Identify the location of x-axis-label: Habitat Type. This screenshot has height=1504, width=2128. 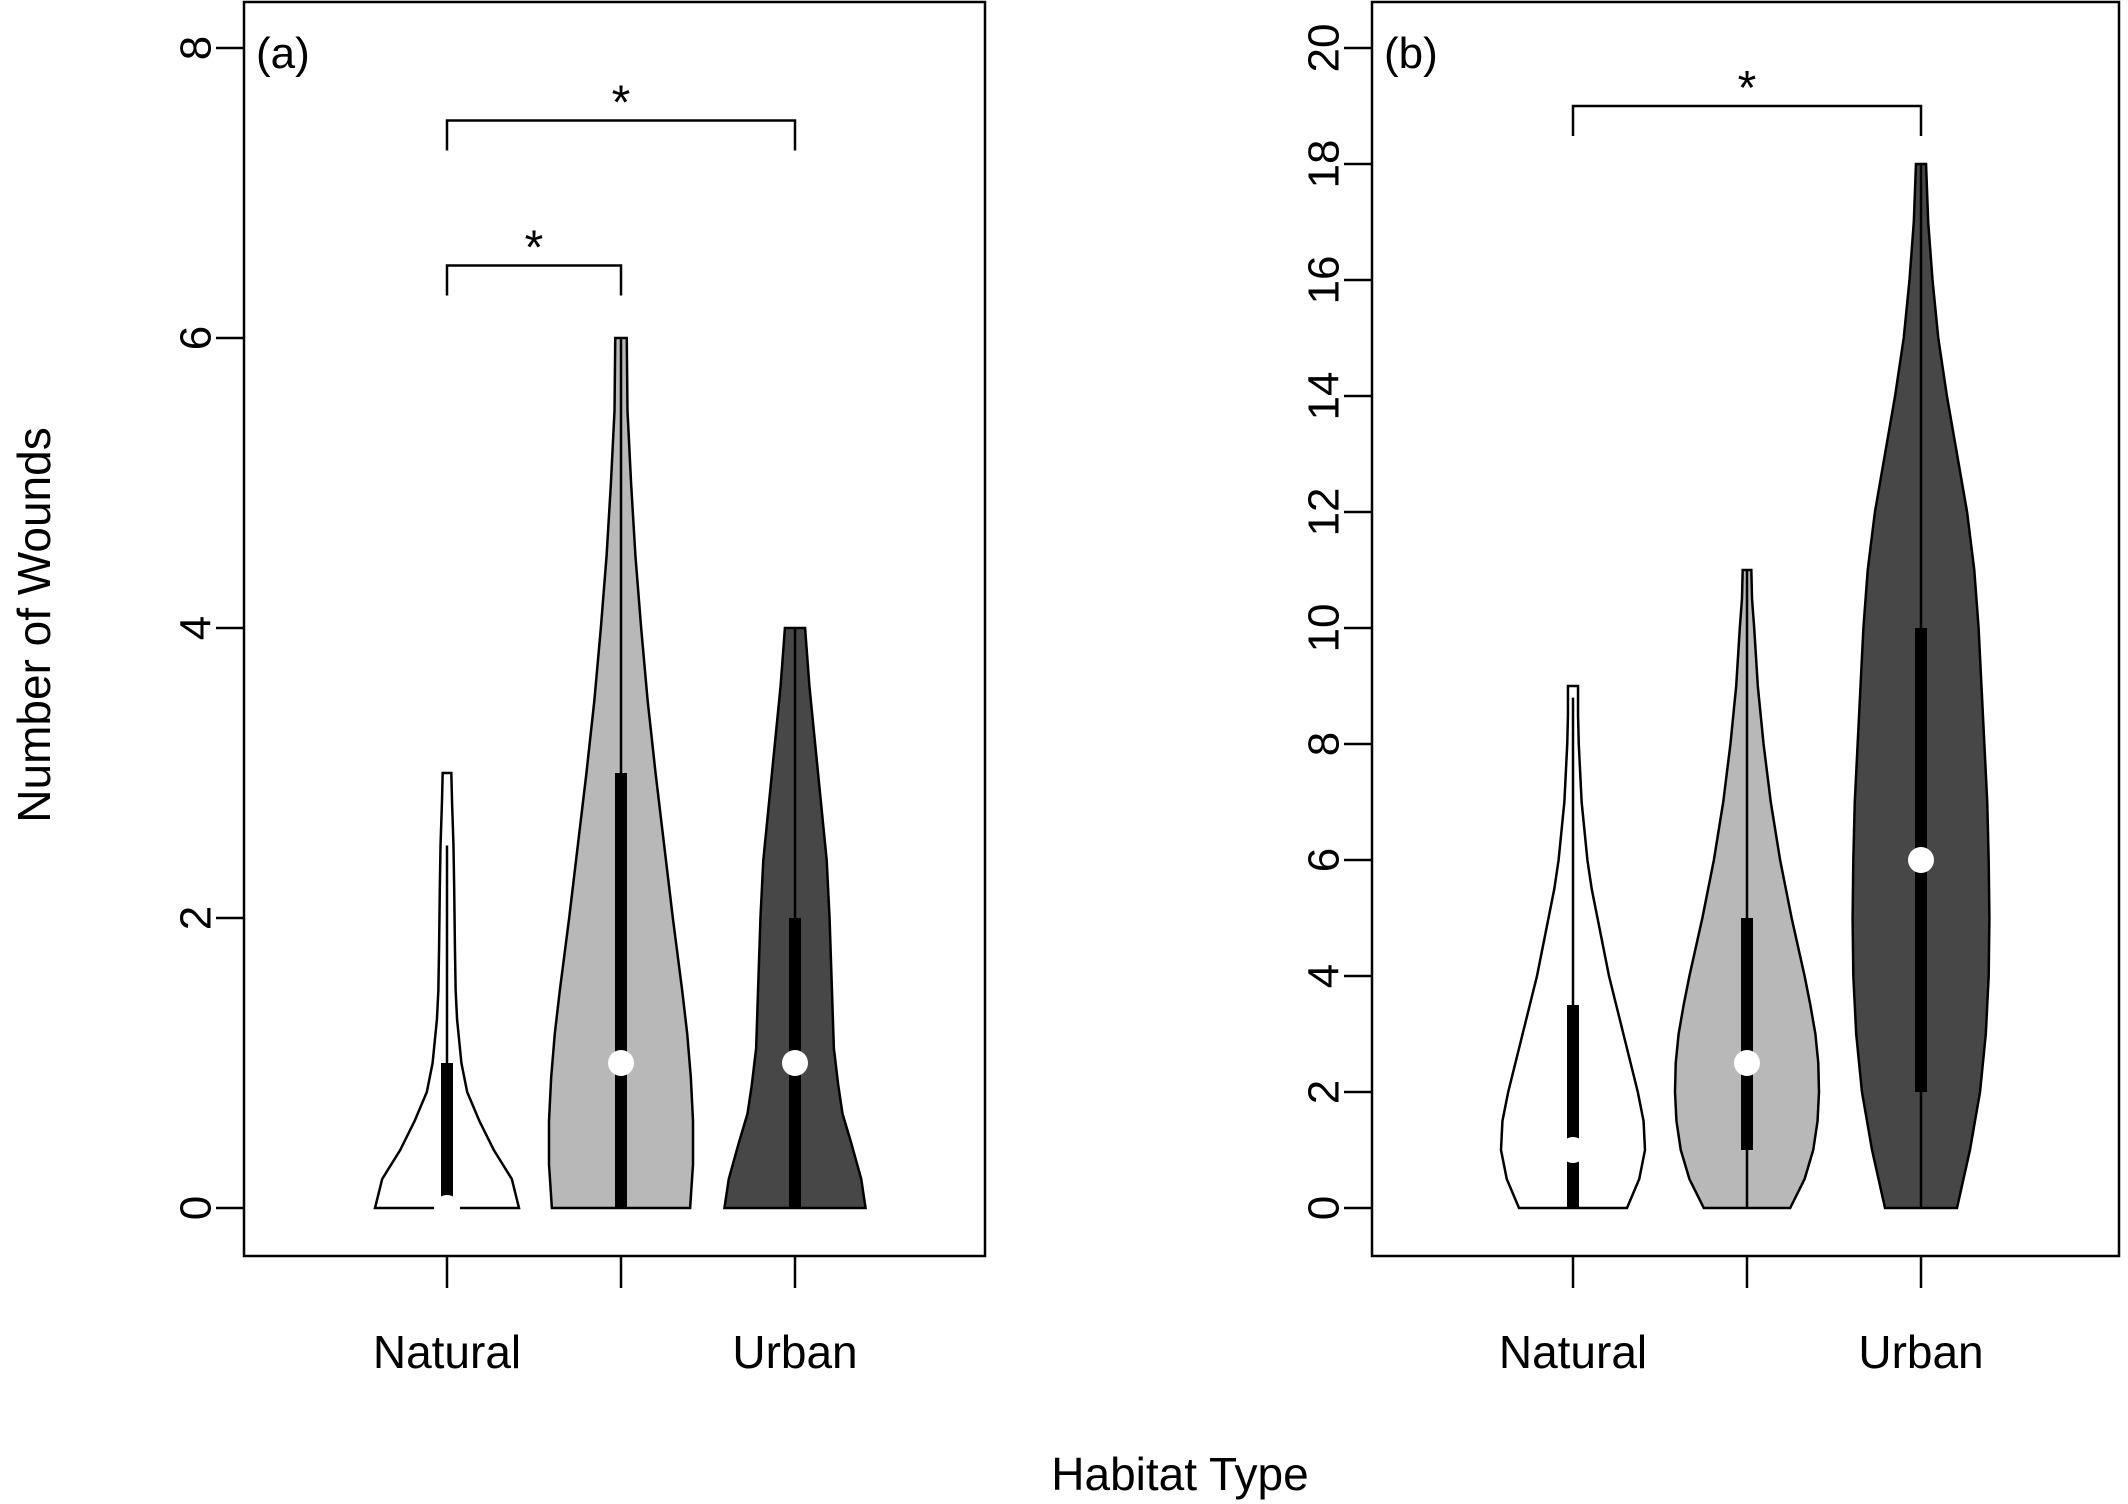
(1179, 1474).